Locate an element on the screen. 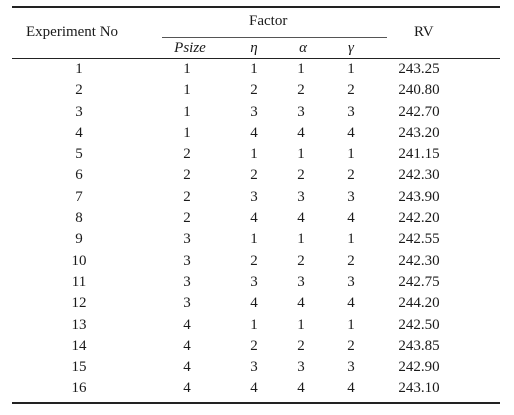 Image resolution: width=514 pixels, height=415 pixels. table-row: 9 3 1 1 1 242.55 is located at coordinates (256, 238).